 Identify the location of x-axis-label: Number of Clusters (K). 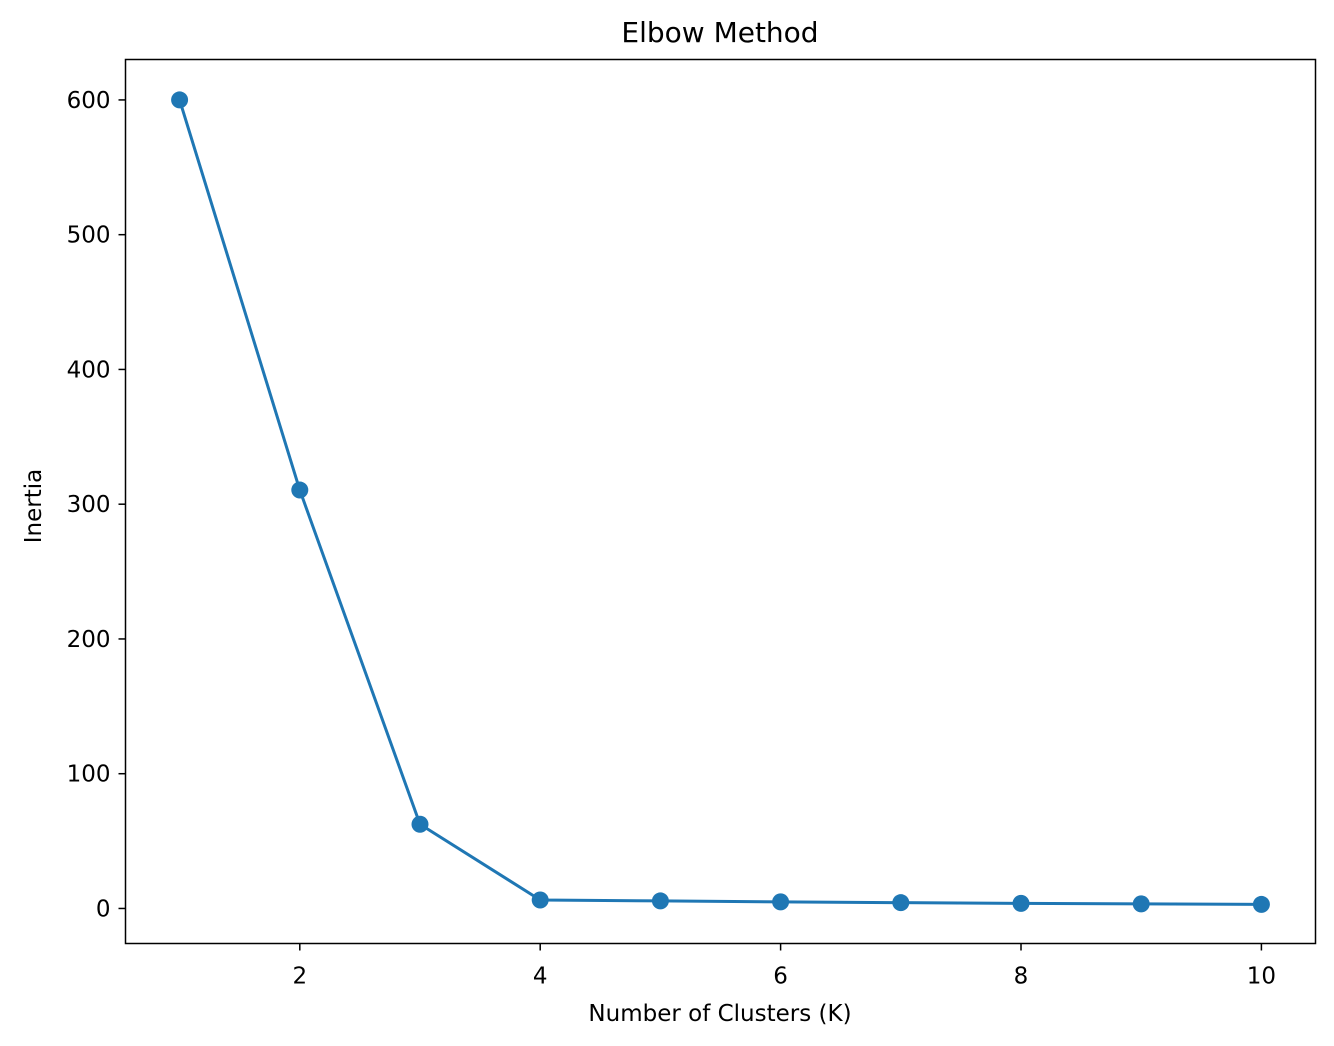
(719, 1014).